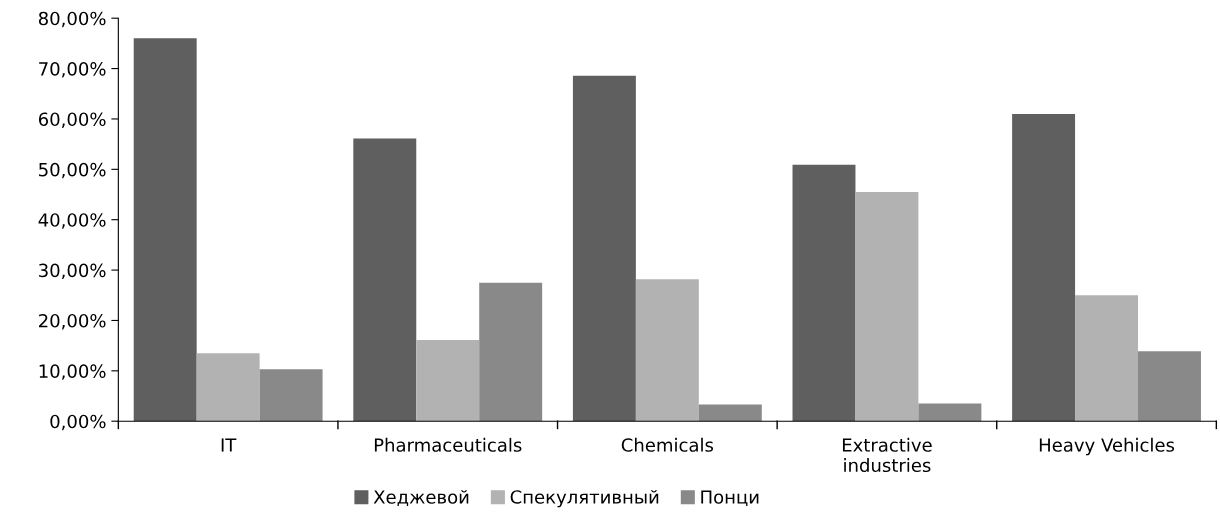 The image size is (1220, 520). I want to click on y-tick-label: 40,00%, so click(72, 221).